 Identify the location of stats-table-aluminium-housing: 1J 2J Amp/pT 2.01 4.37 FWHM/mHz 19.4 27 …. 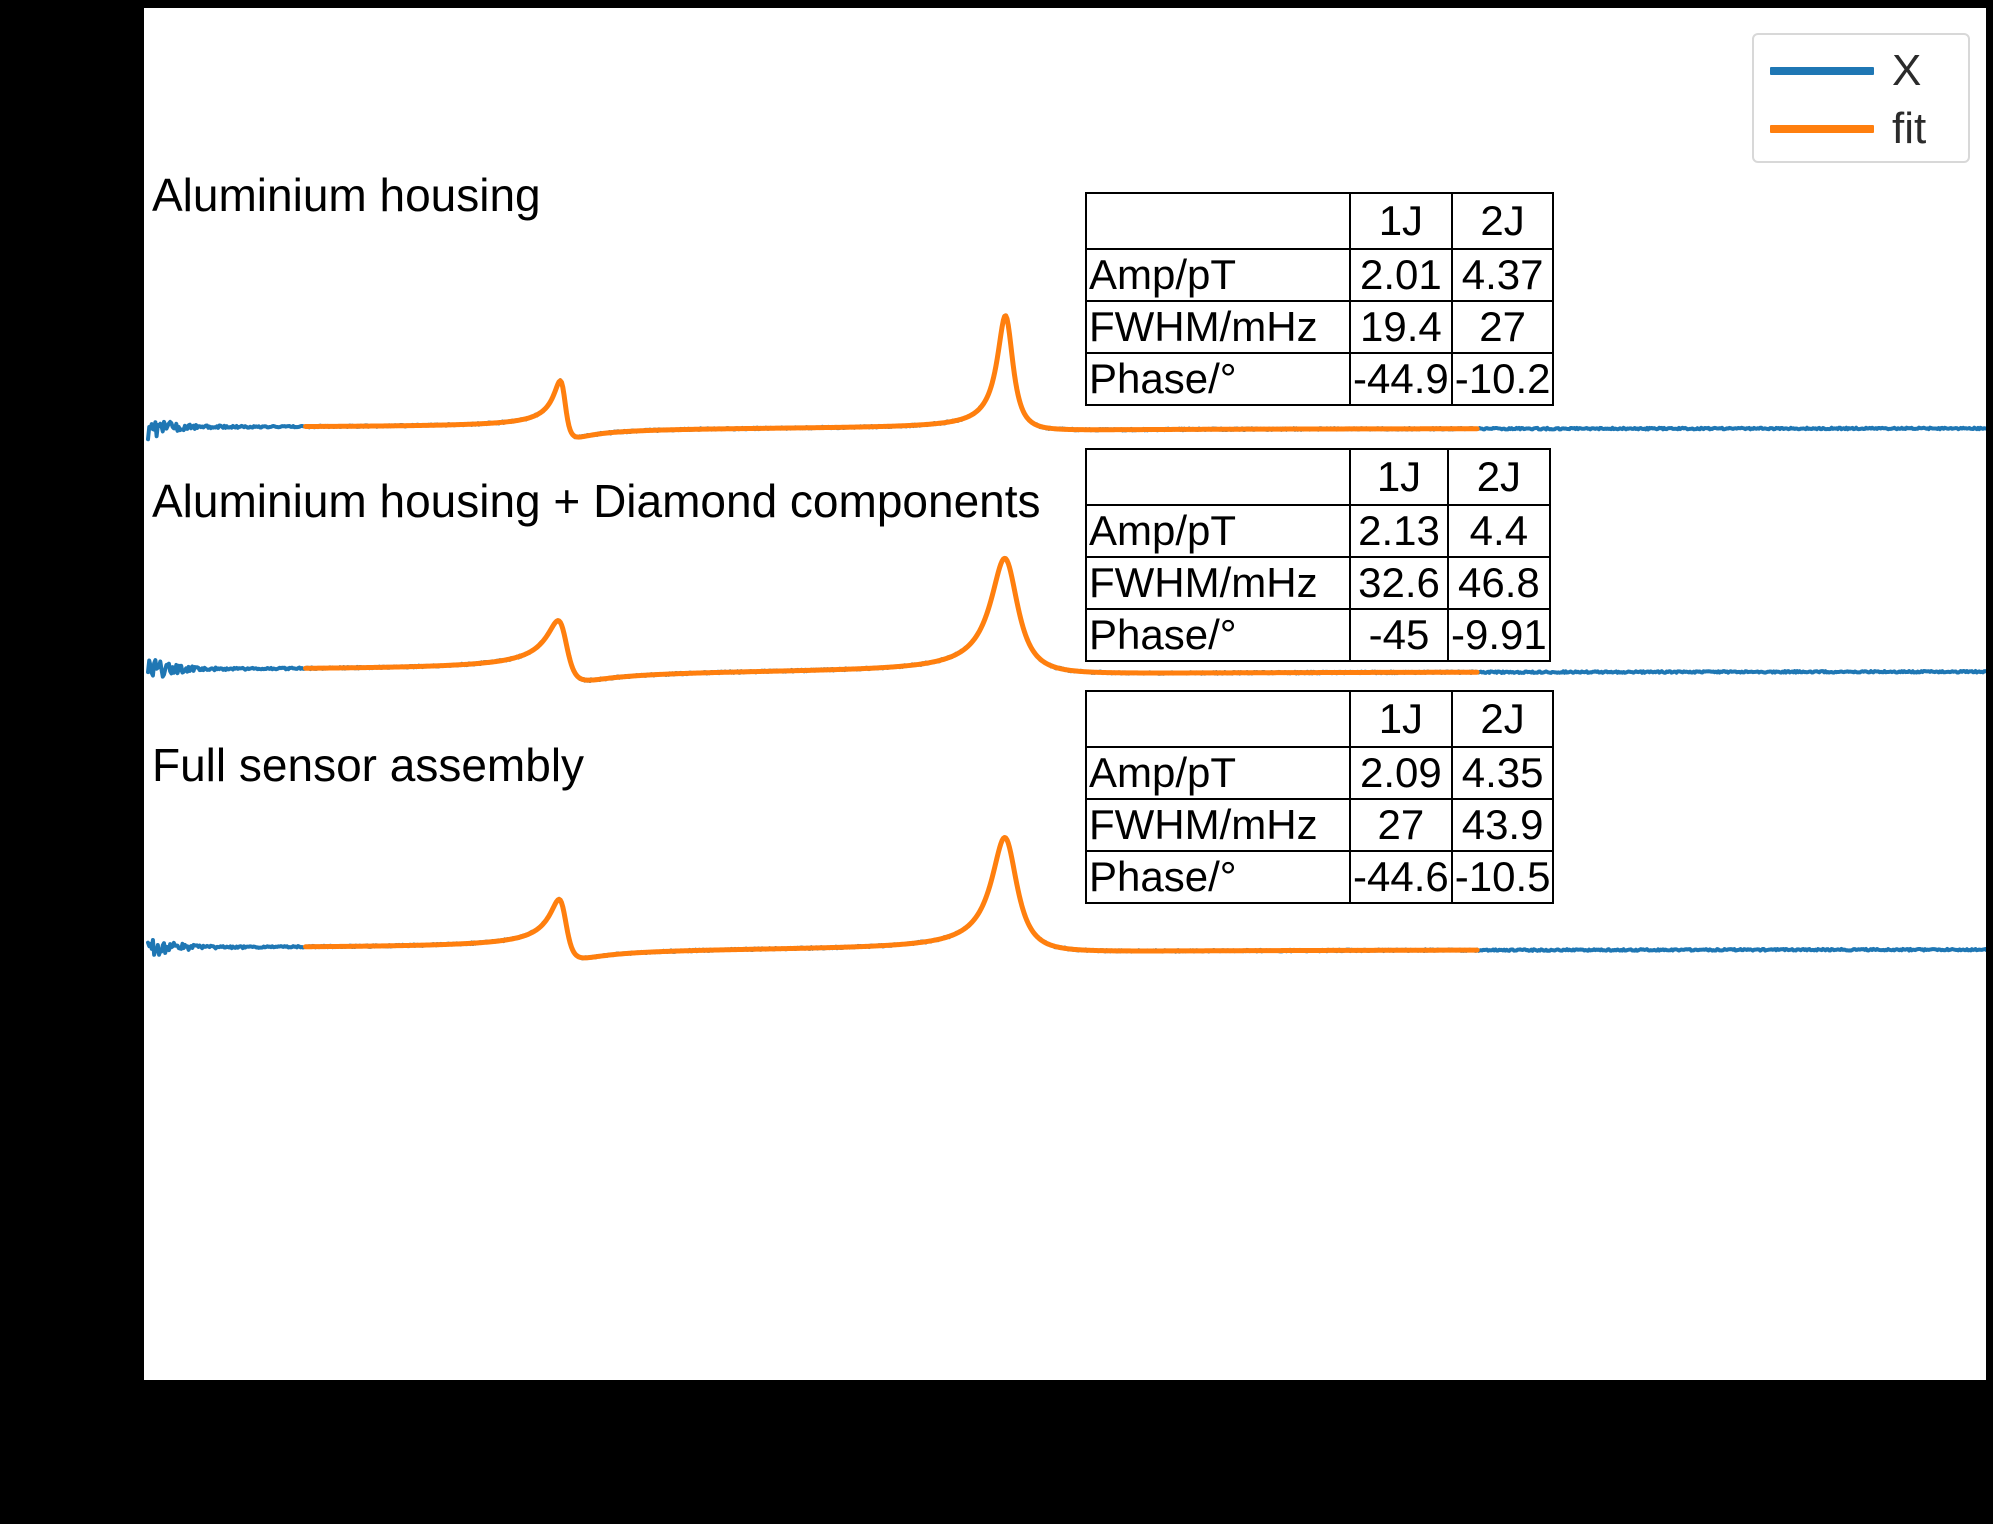
(1320, 299).